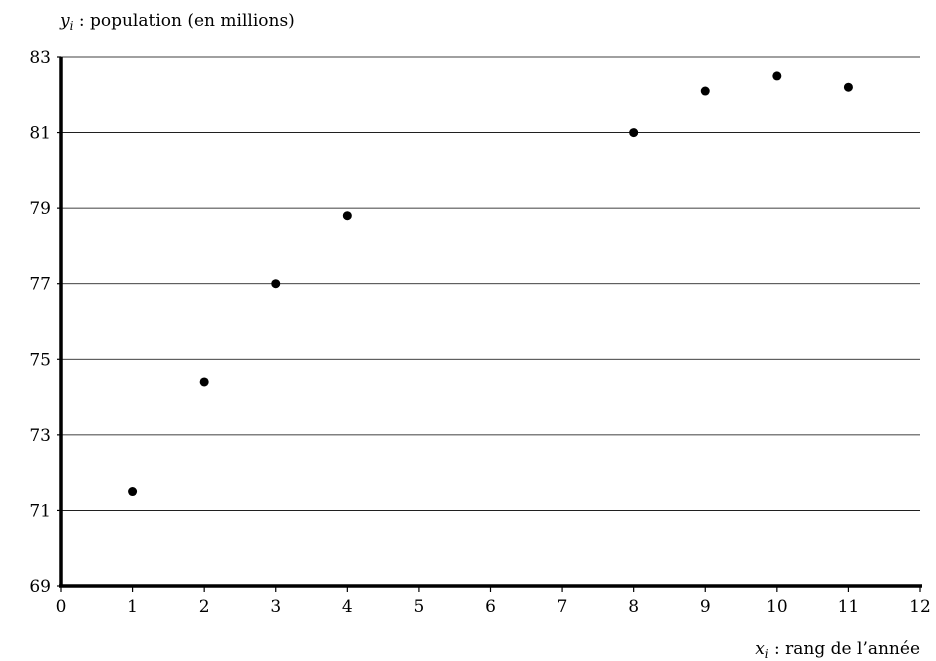 This screenshot has height=661, width=936. I want to click on x-axis-var: x, so click(760, 649).